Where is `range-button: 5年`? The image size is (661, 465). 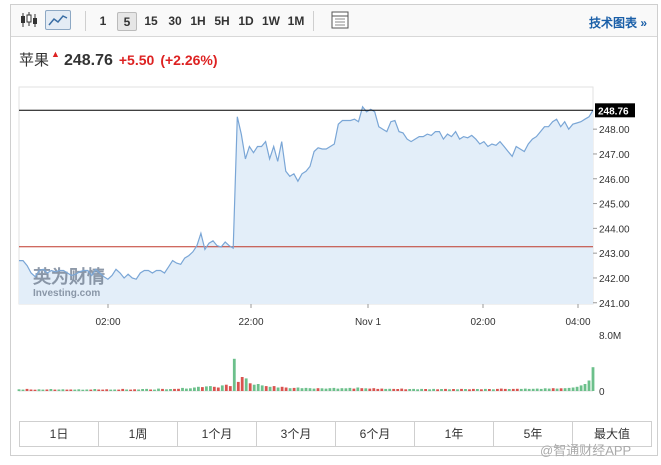 range-button: 5年 is located at coordinates (533, 434).